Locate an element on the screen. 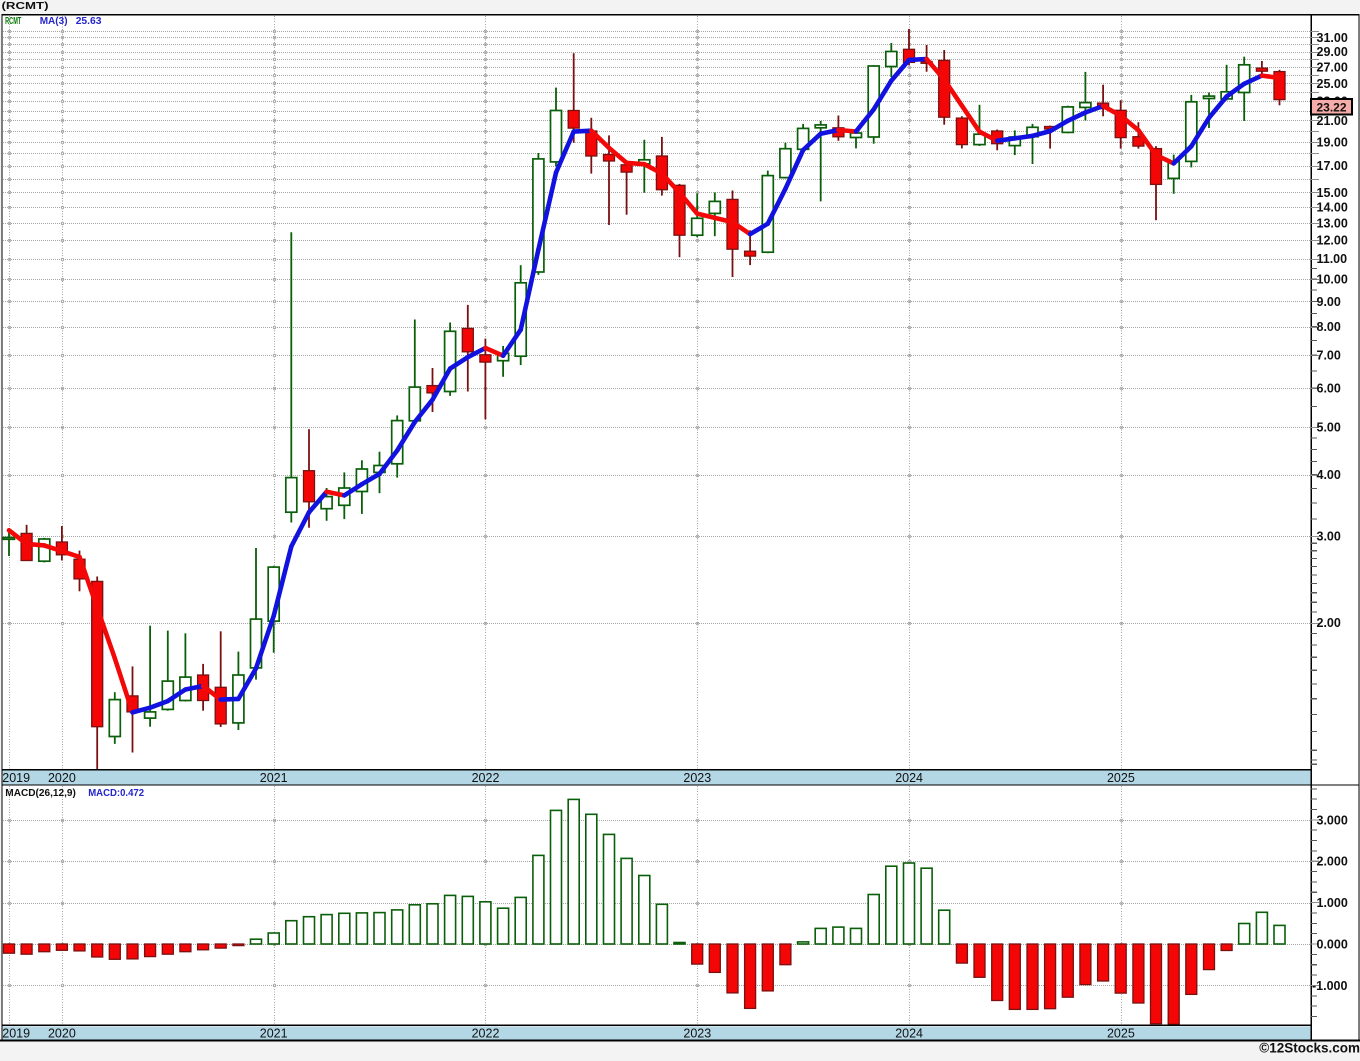 The width and height of the screenshot is (1360, 1061). svg-text: 12.00 is located at coordinates (1332, 241).